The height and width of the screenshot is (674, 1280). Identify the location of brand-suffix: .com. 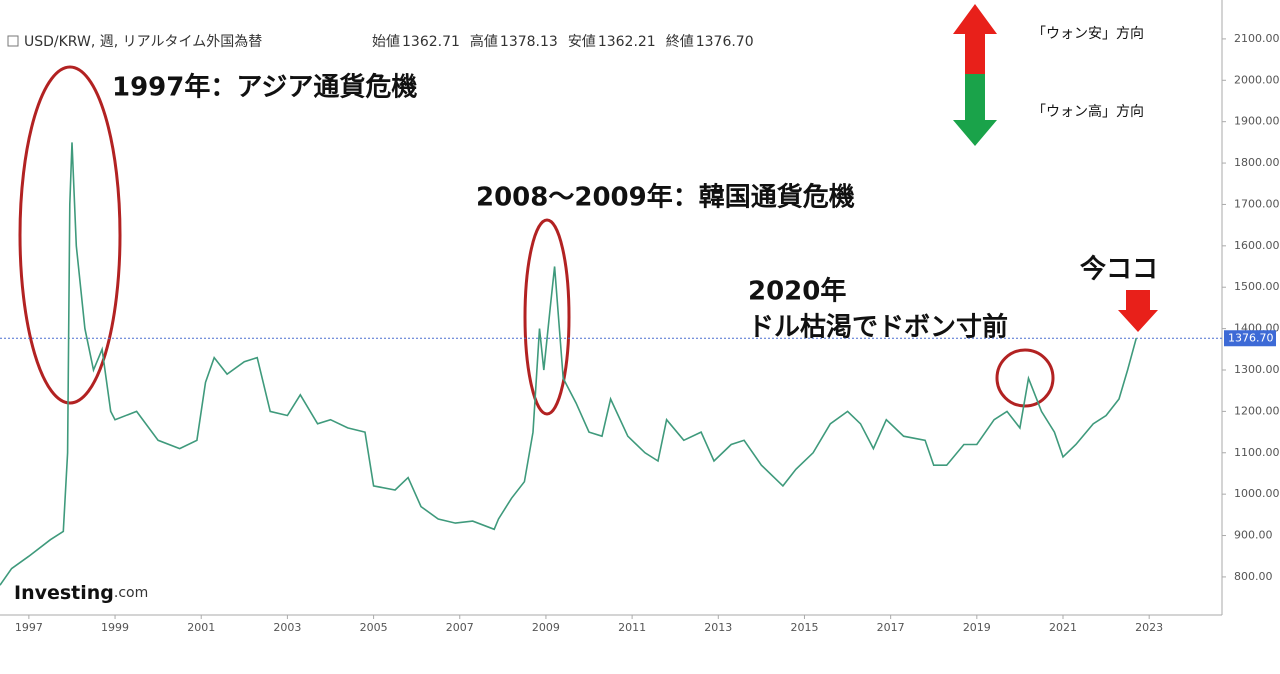
(131, 593).